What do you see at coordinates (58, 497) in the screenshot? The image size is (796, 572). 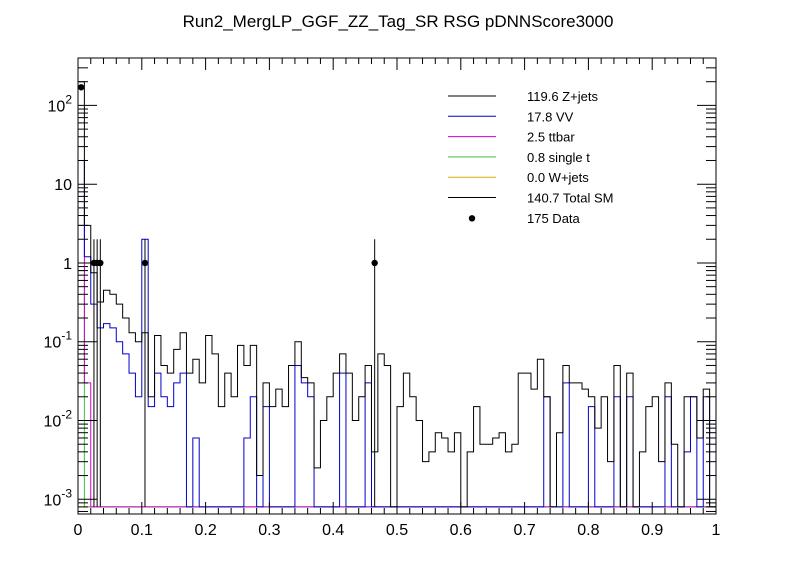 I see `y-tick-label: 10⁻³` at bounding box center [58, 497].